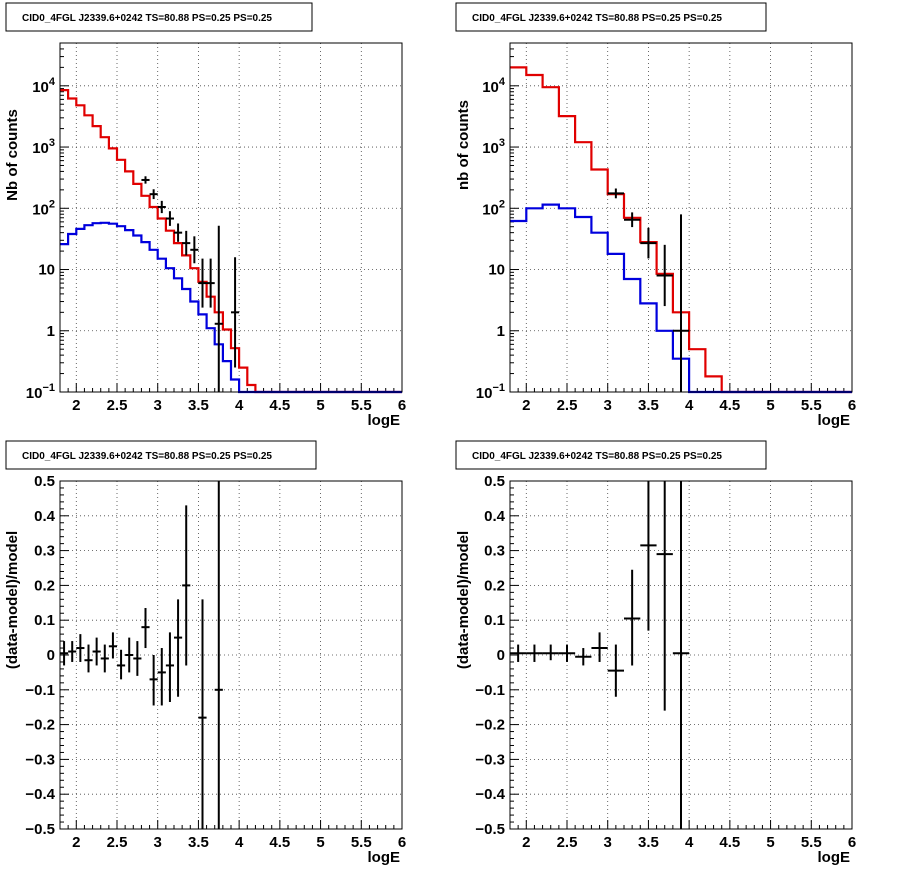 Image resolution: width=898 pixels, height=875 pixels. Describe the element at coordinates (494, 585) in the screenshot. I see `y-tick-label: 0.2` at that location.